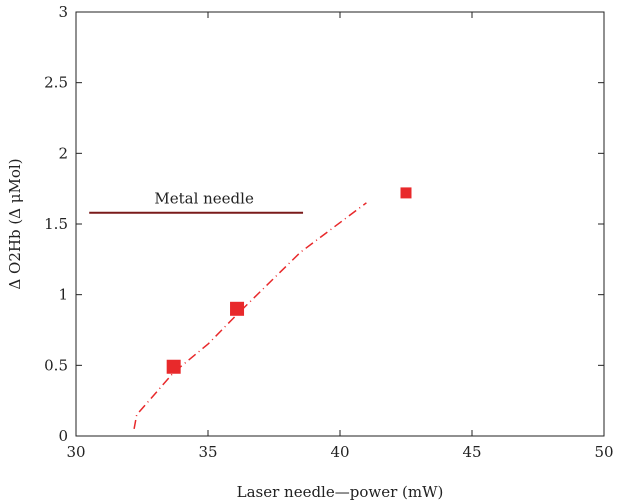 This screenshot has height=503, width=617. I want to click on x-axis-tick-labels: 30 35 40 45 50, so click(339, 452).